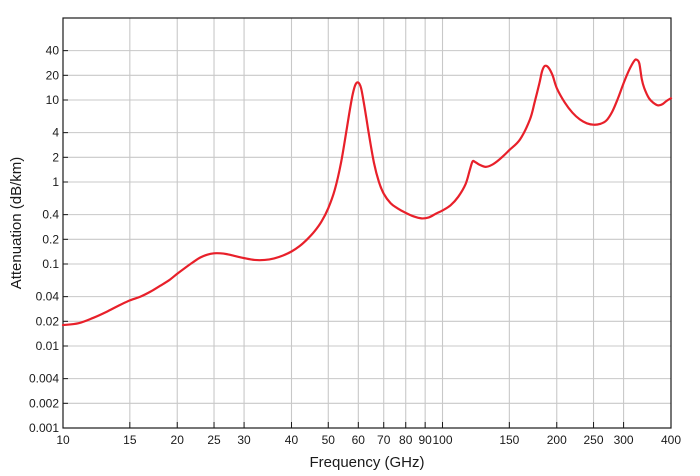 The height and width of the screenshot is (476, 700). Describe the element at coordinates (366, 462) in the screenshot. I see `x-axis-title: Frequency (GHz)` at that location.